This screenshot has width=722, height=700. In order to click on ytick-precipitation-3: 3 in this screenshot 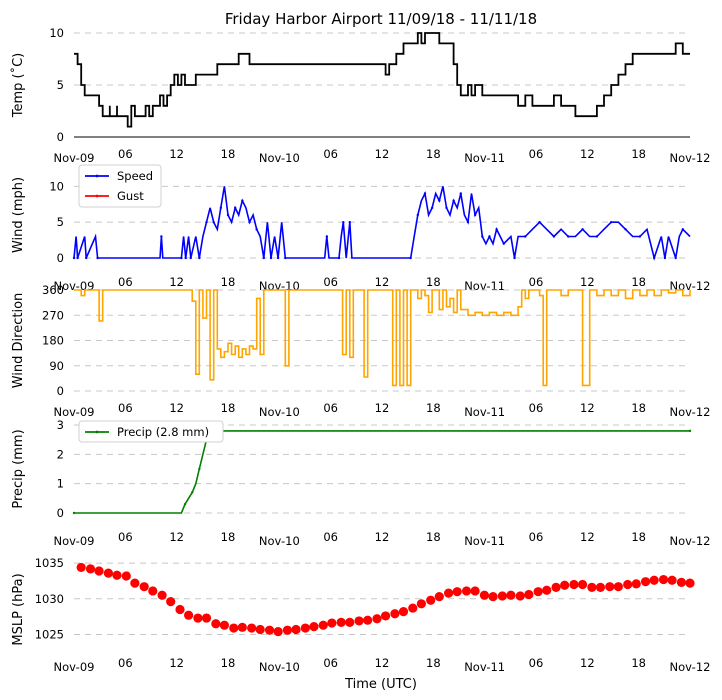, I will do `click(60, 425)`.